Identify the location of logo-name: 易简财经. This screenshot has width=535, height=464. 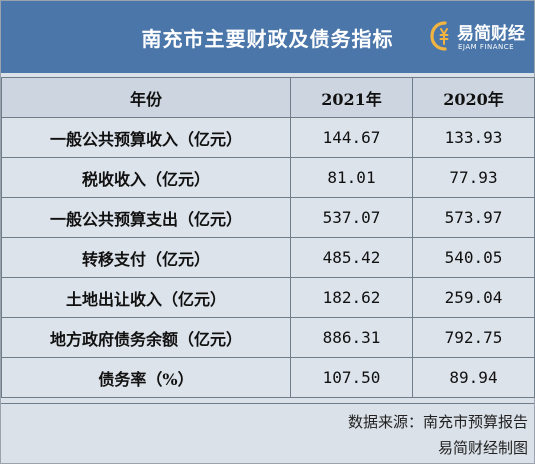
(491, 34).